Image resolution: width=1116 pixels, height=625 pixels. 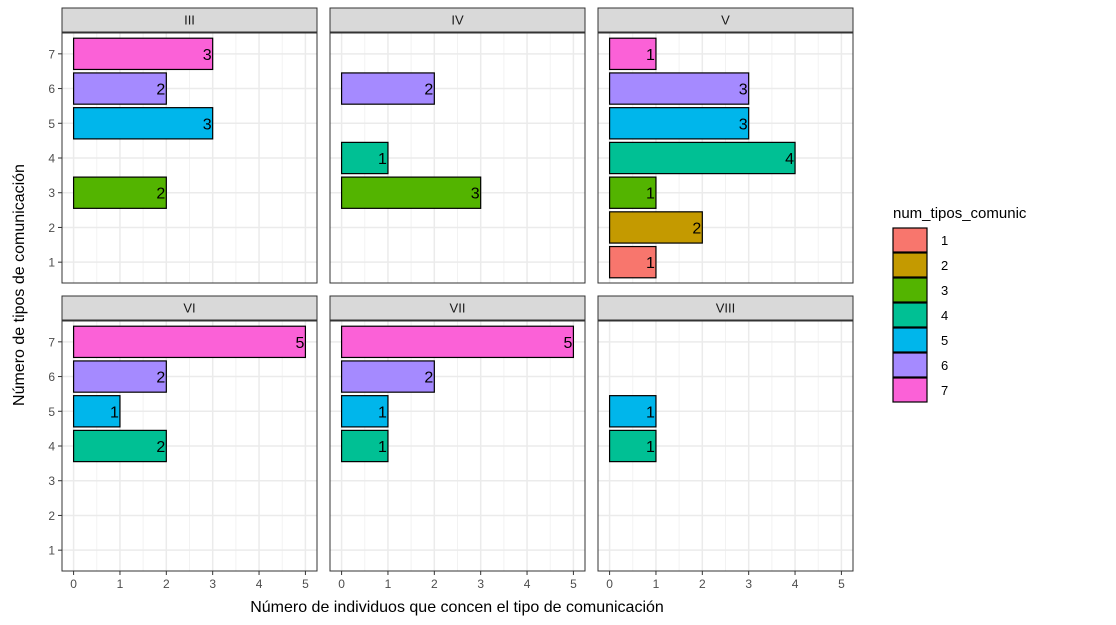 What do you see at coordinates (944, 265) in the screenshot?
I see `legend-label: 2` at bounding box center [944, 265].